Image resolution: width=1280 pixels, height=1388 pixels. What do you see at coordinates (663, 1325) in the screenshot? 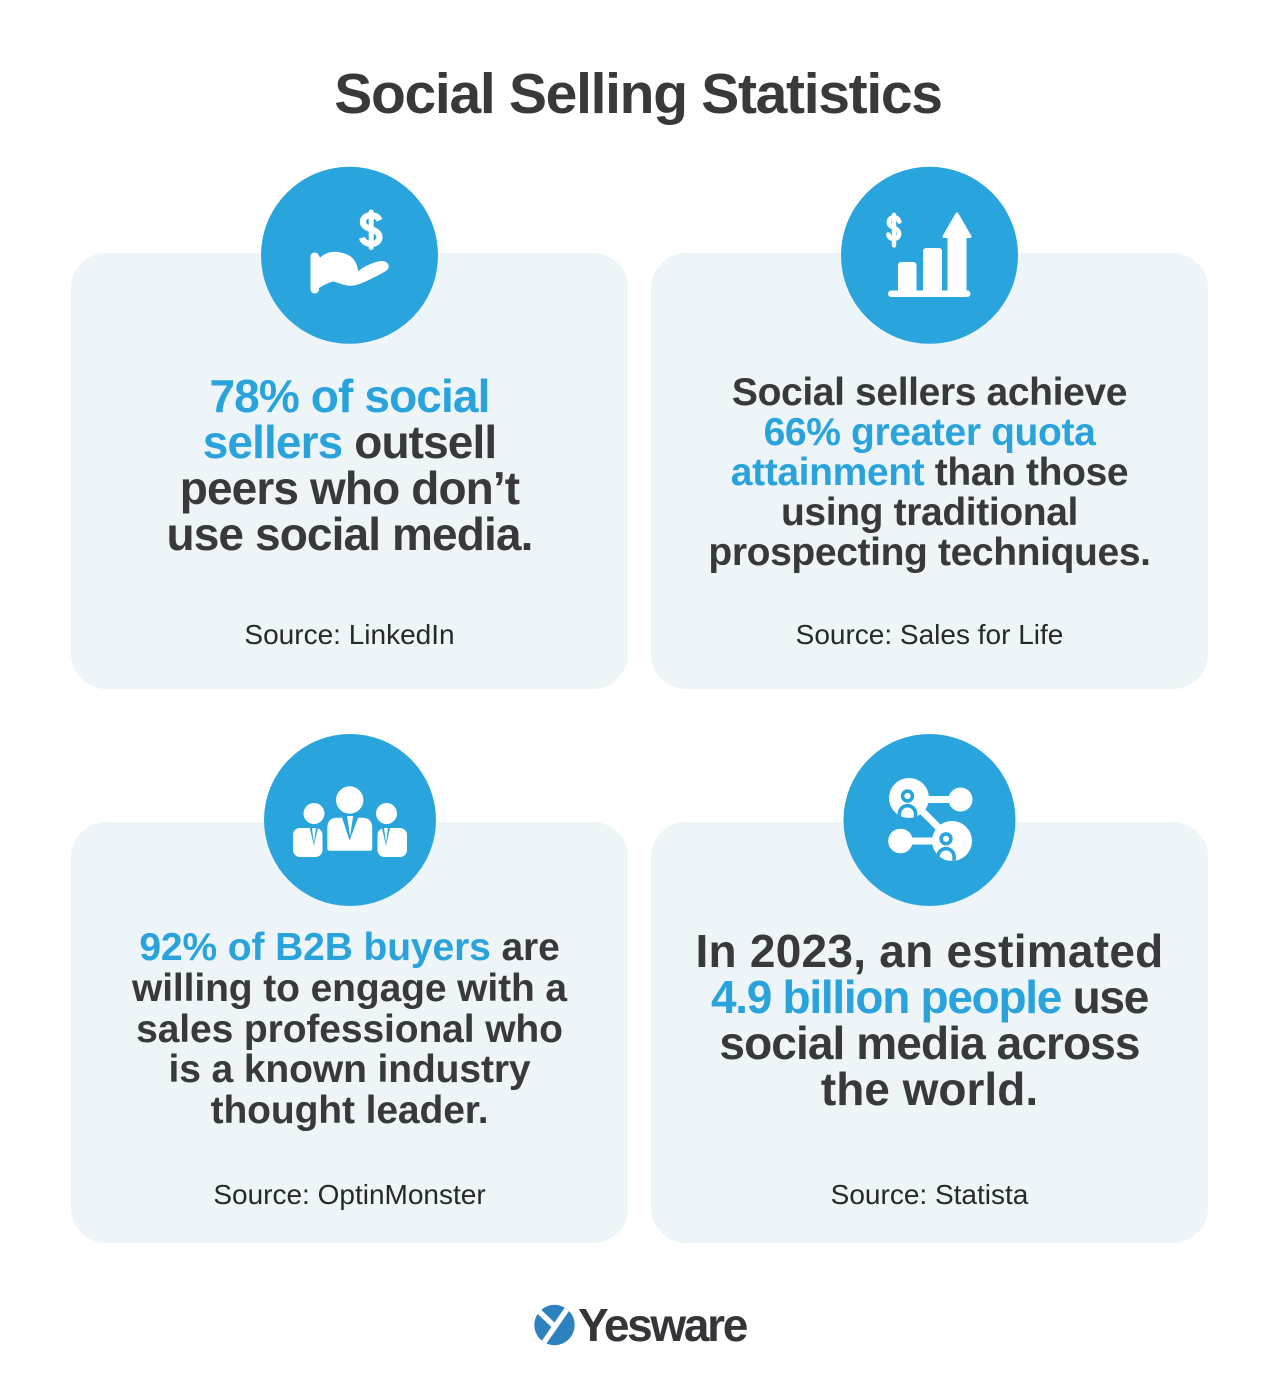
I see `svg-text: Yesware` at bounding box center [663, 1325].